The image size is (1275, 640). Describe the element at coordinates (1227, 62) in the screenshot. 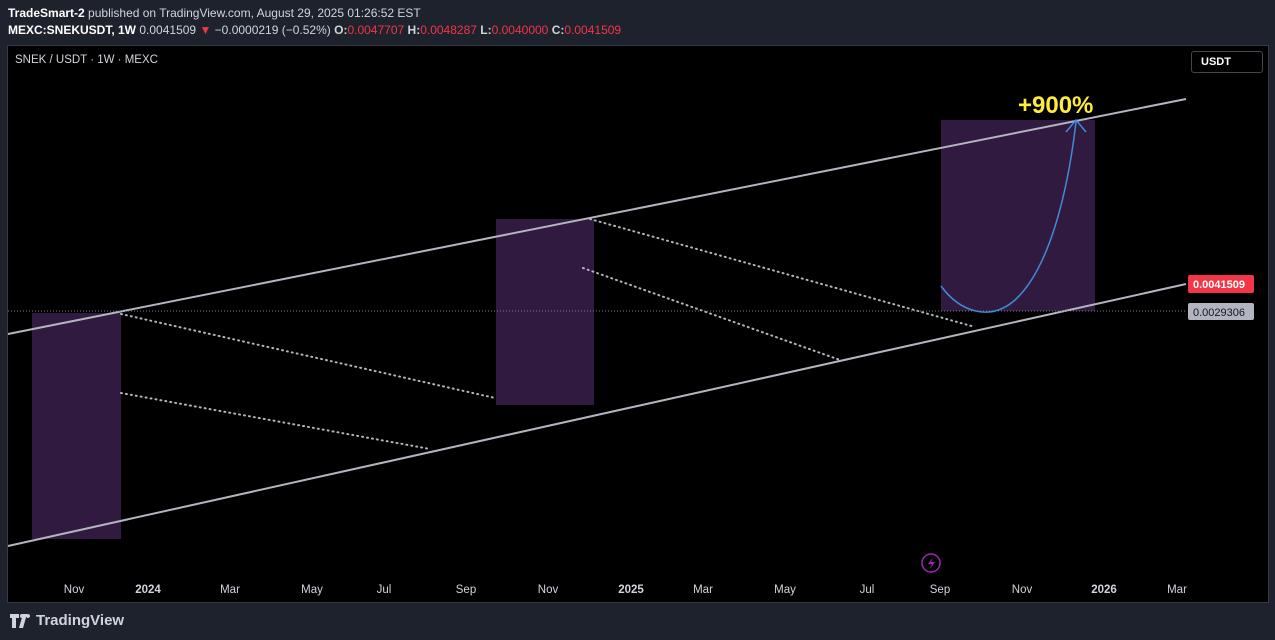

I see `currency-button: USDT` at that location.